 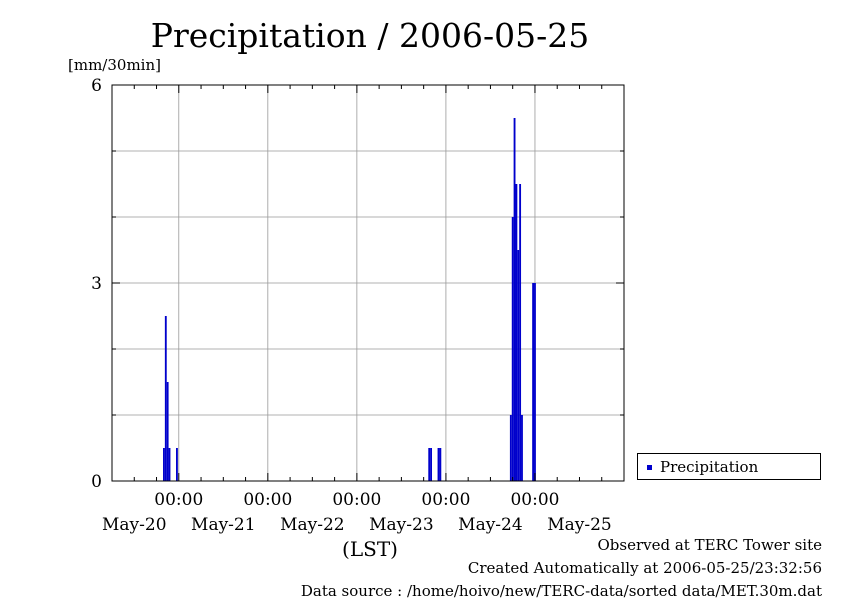 I want to click on x-date-label: May-23, so click(x=401, y=525).